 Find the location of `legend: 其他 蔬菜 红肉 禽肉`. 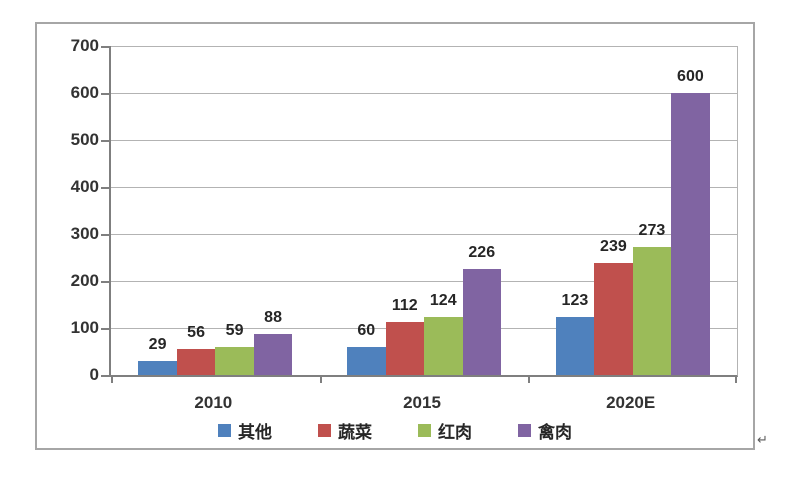

legend: 其他 蔬菜 红肉 禽肉 is located at coordinates (395, 430).